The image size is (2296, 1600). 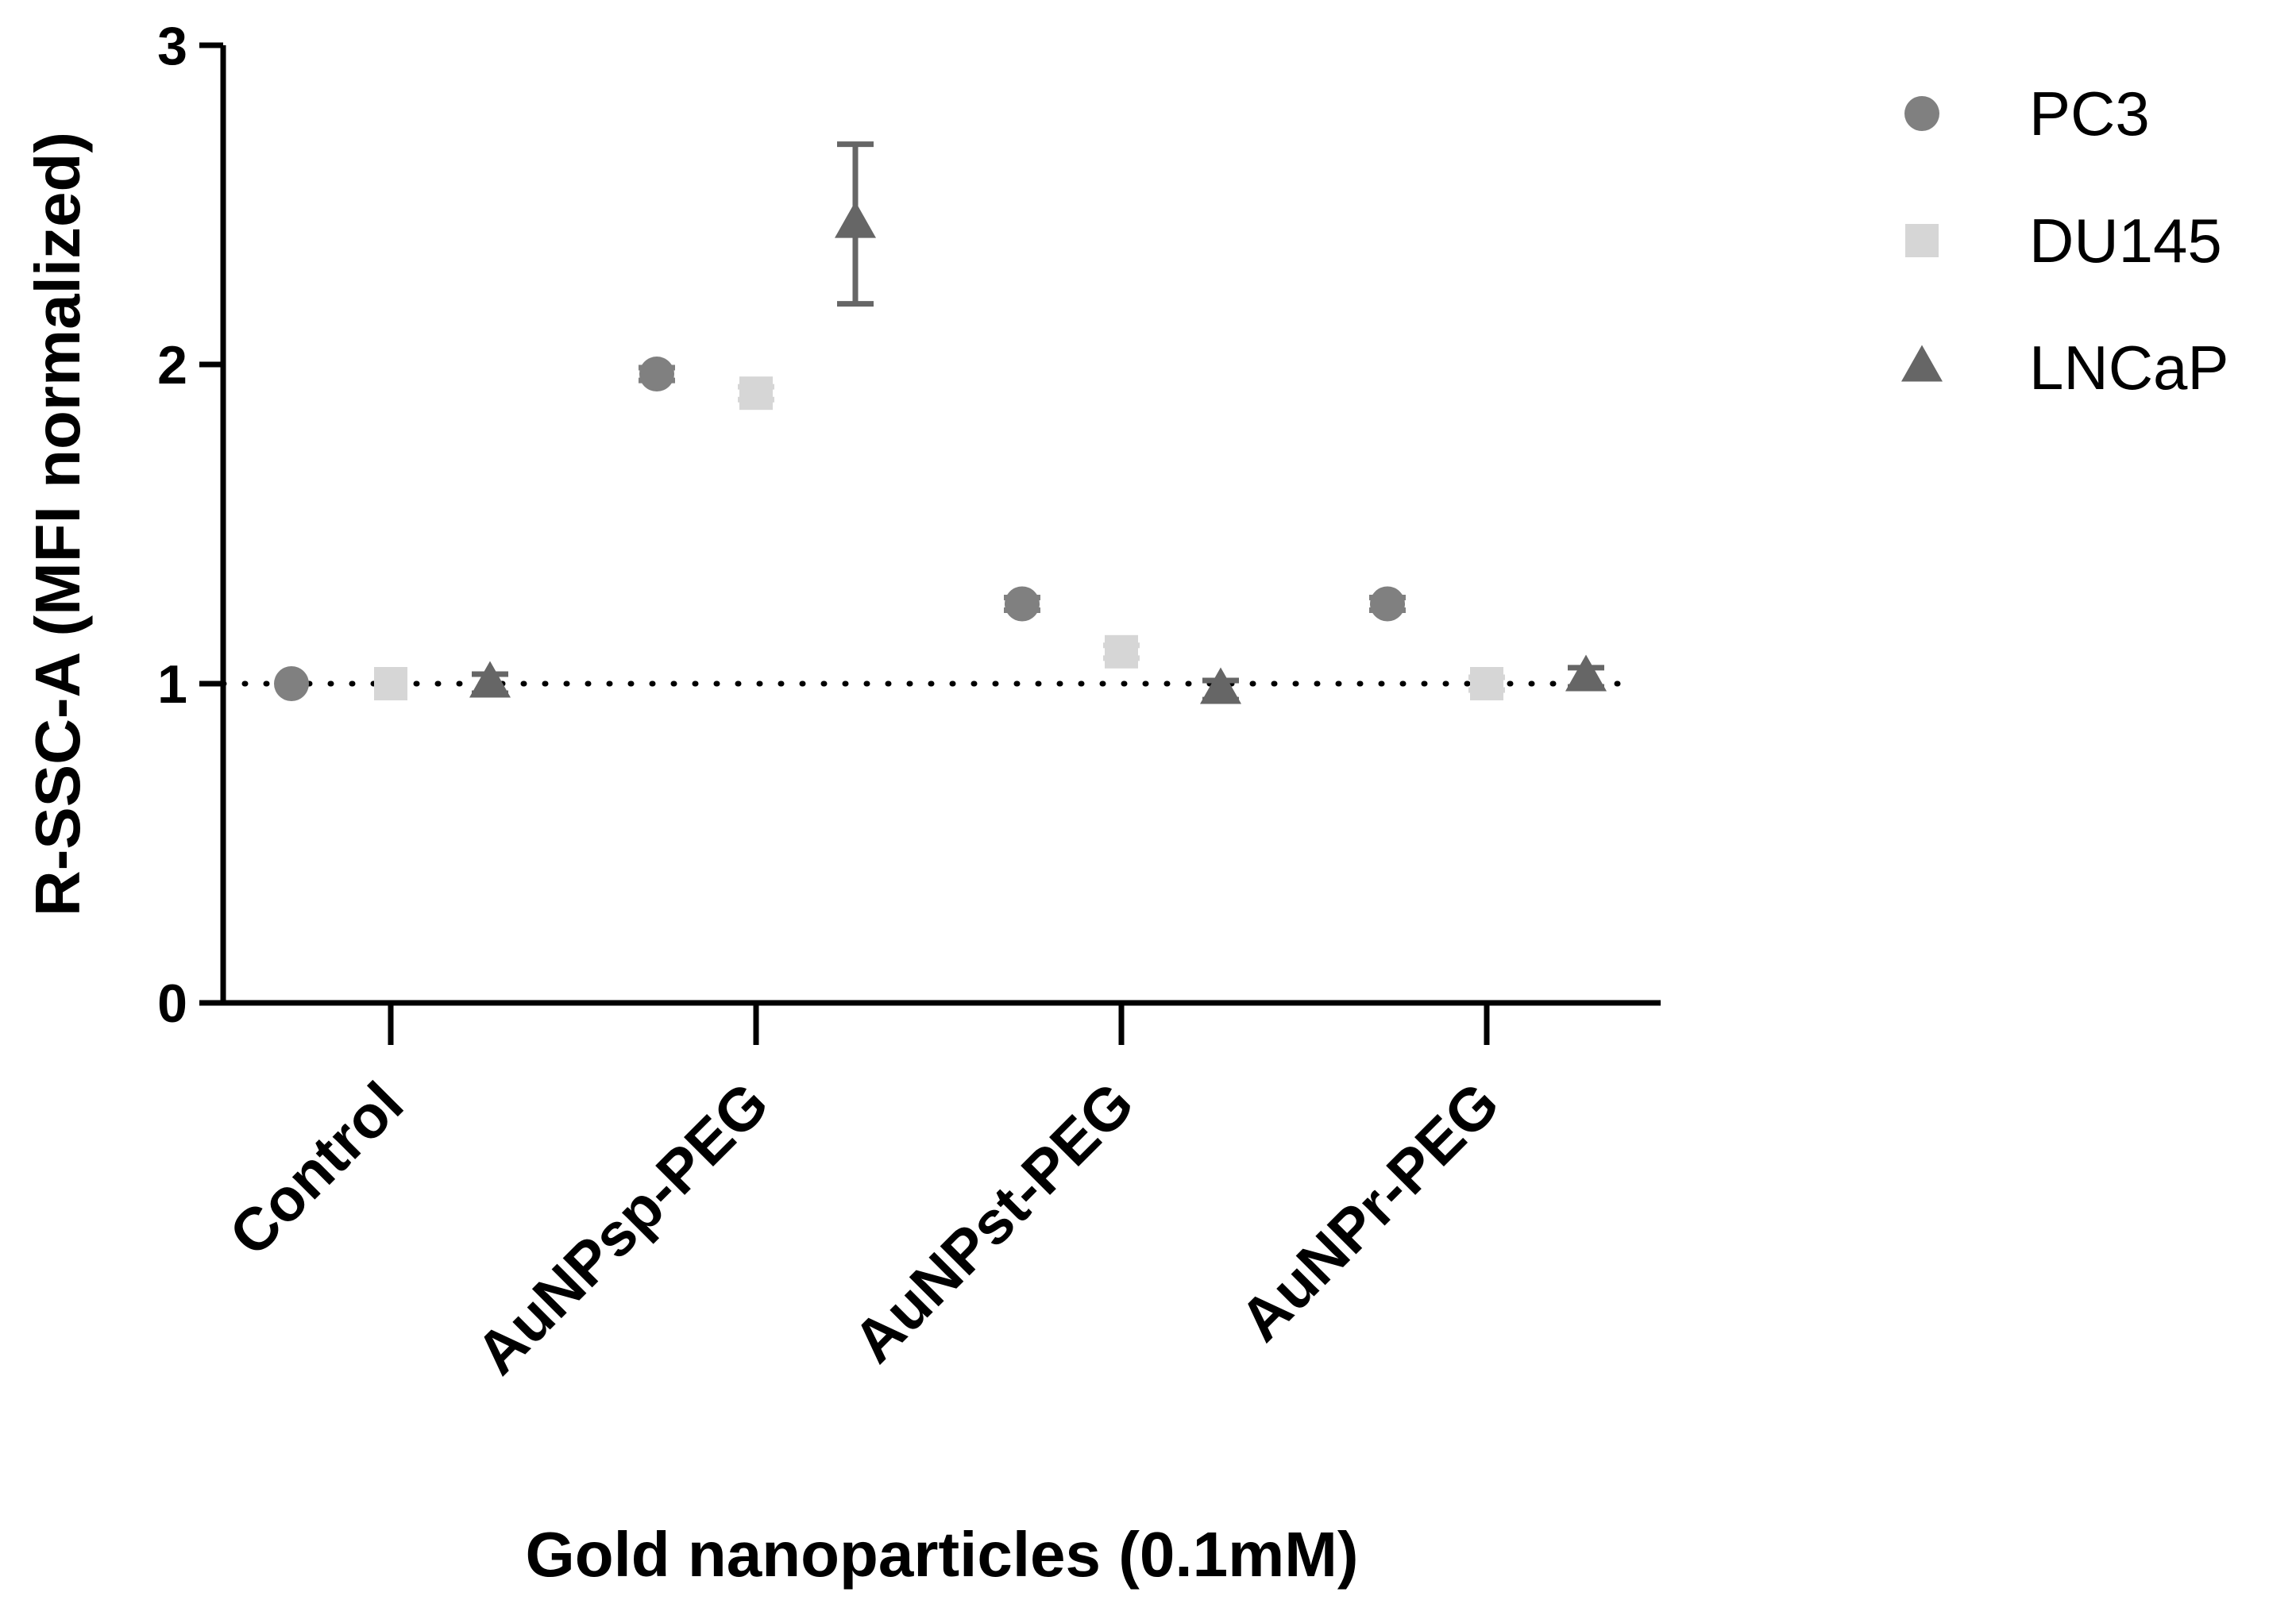 I want to click on legend-label-du145: DU145, so click(x=2125, y=241).